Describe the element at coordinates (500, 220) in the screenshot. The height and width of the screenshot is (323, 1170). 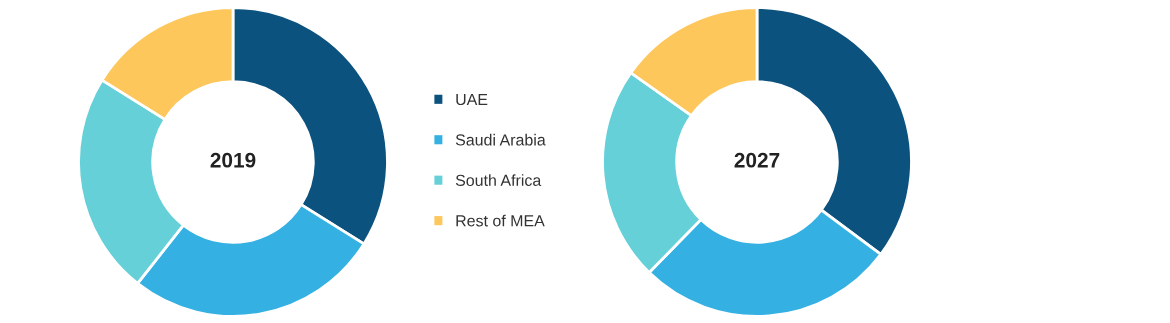
I see `legend-label: Rest of MEA` at that location.